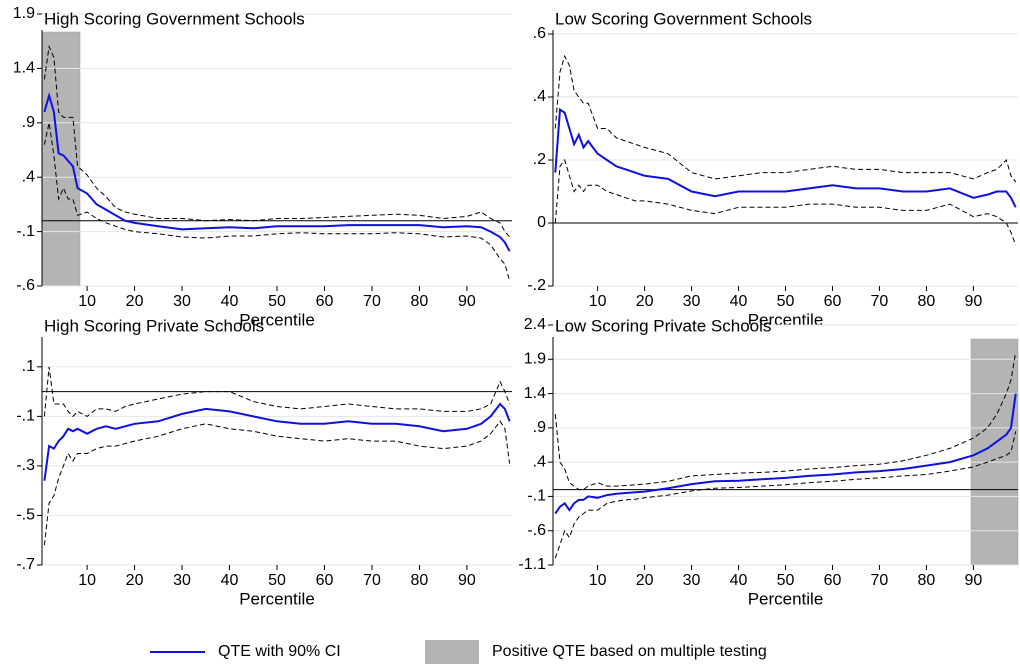  What do you see at coordinates (25, 465) in the screenshot?
I see `y-tick-label: -.3` at bounding box center [25, 465].